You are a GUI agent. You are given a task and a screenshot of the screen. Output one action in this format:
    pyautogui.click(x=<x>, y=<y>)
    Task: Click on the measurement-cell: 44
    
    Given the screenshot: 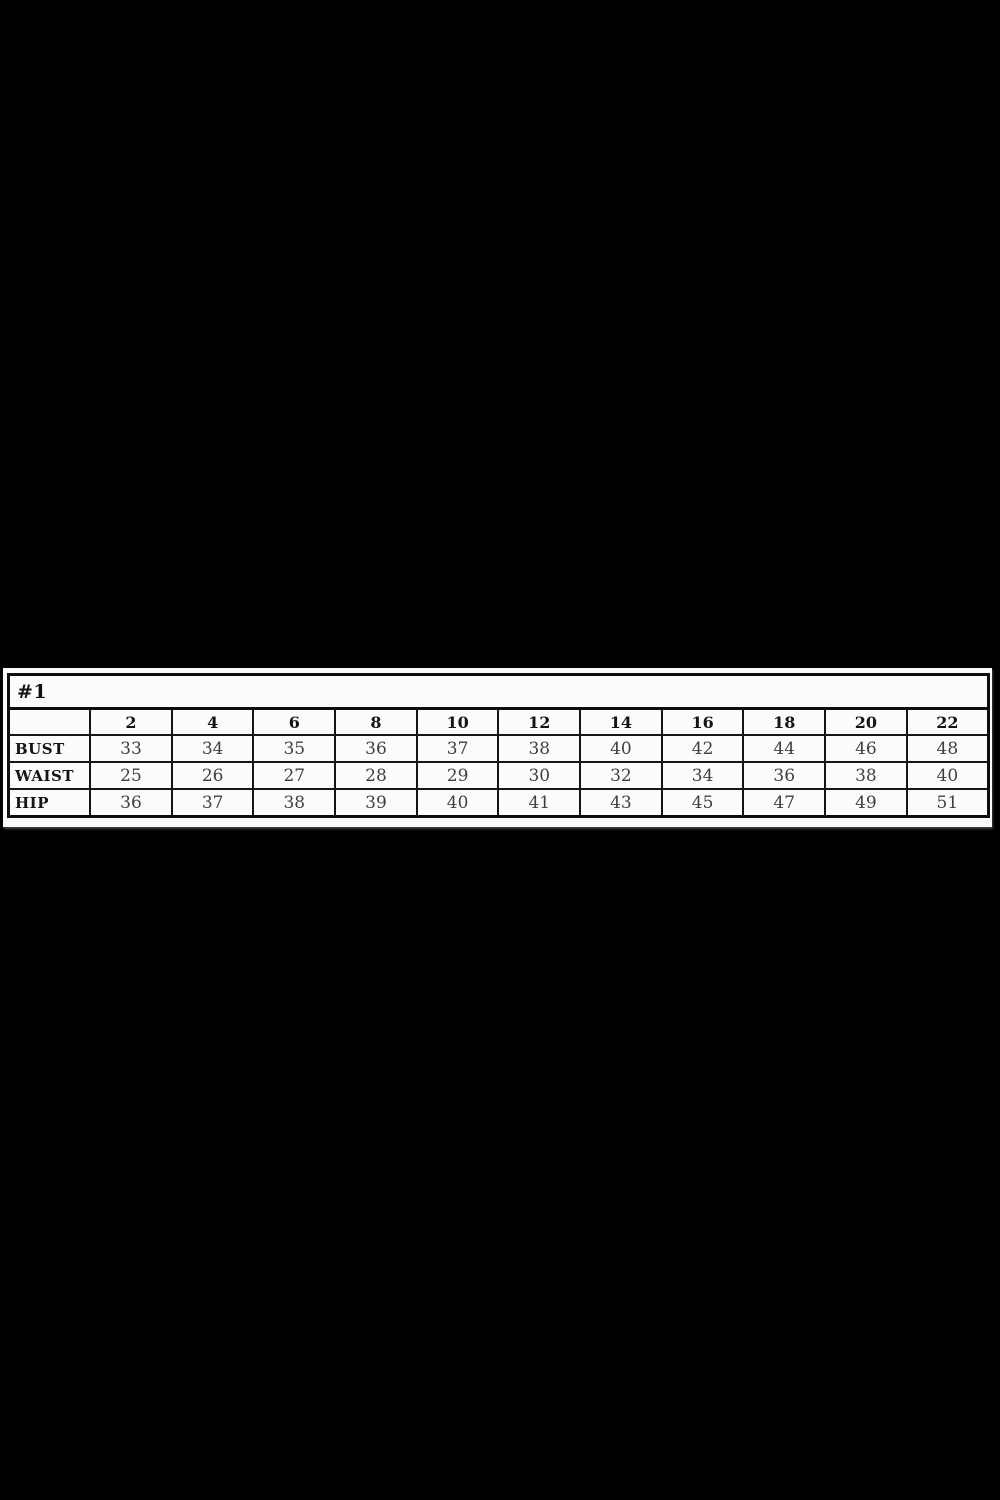 What is the action you would take?
    pyautogui.click(x=784, y=748)
    